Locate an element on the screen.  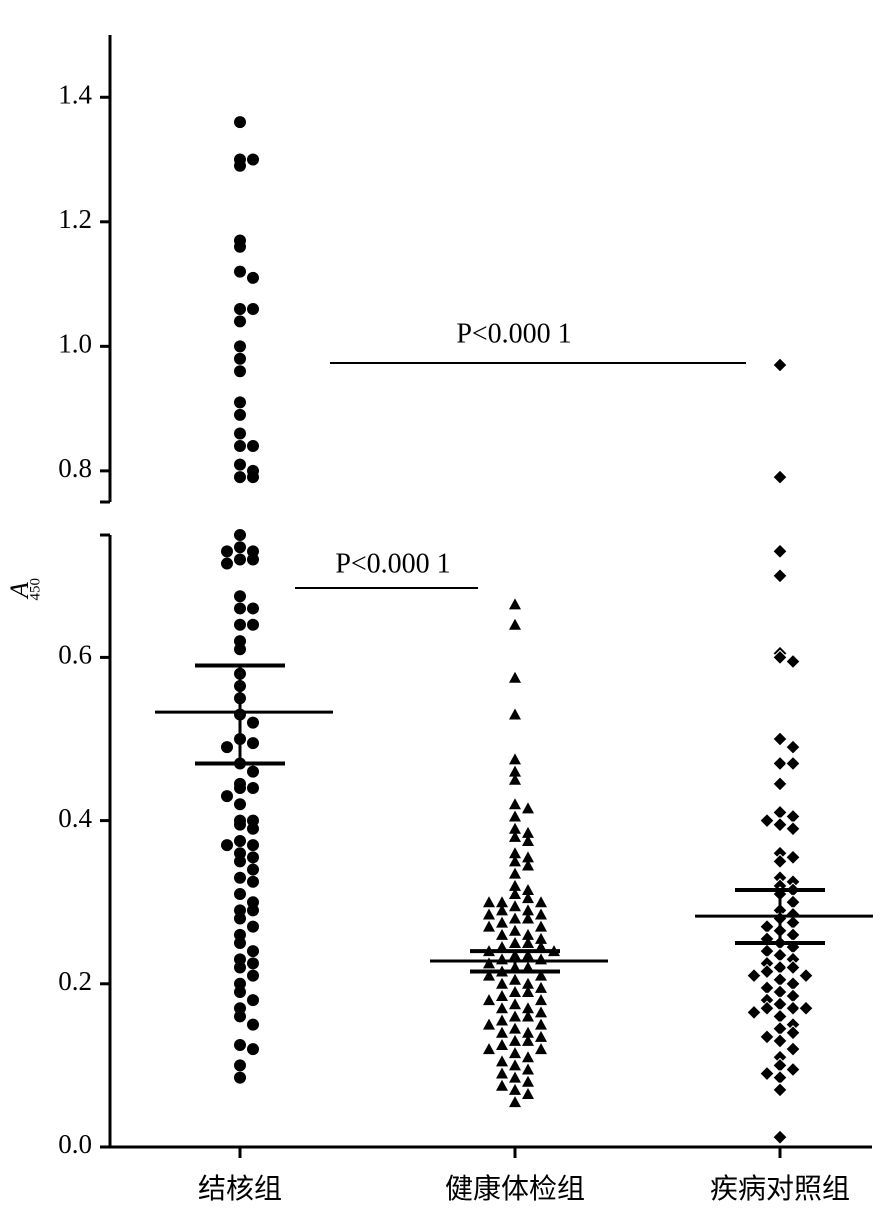
y-tick-label: 0.2 is located at coordinates (75, 981).